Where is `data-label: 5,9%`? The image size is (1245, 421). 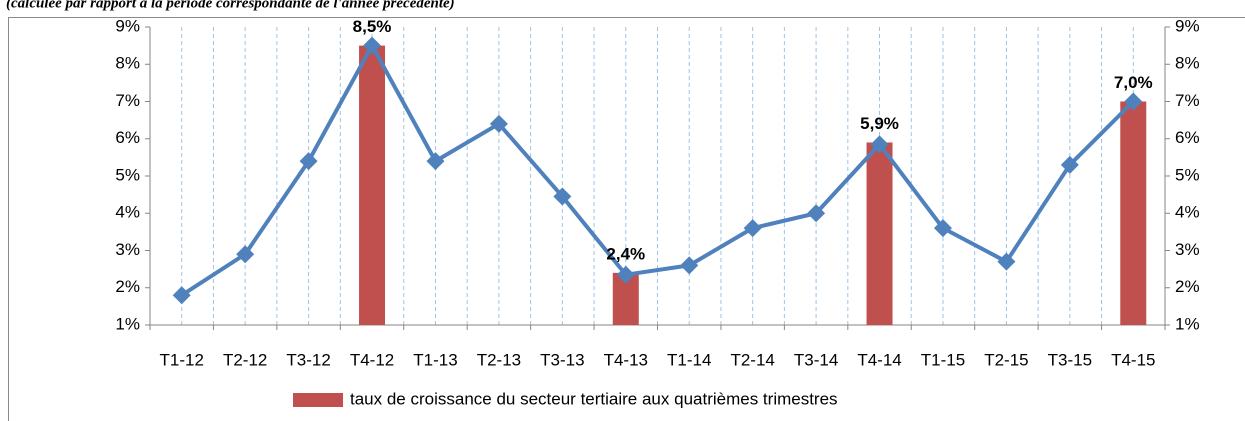
data-label: 5,9% is located at coordinates (879, 123).